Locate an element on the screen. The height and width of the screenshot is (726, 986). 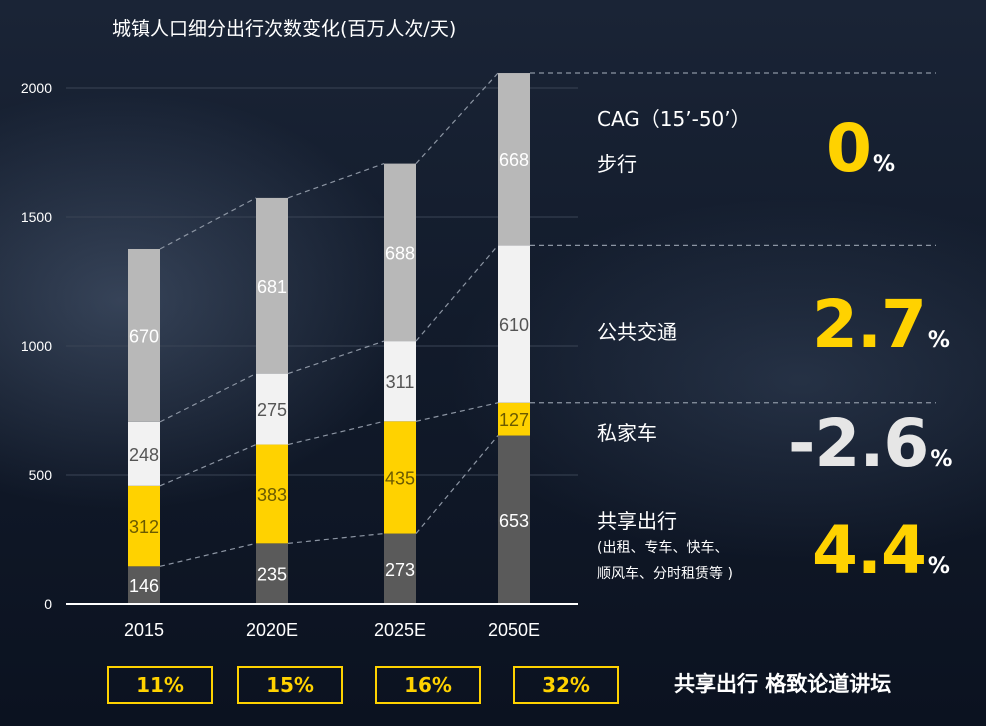
share-box-2015: 11% is located at coordinates (160, 685).